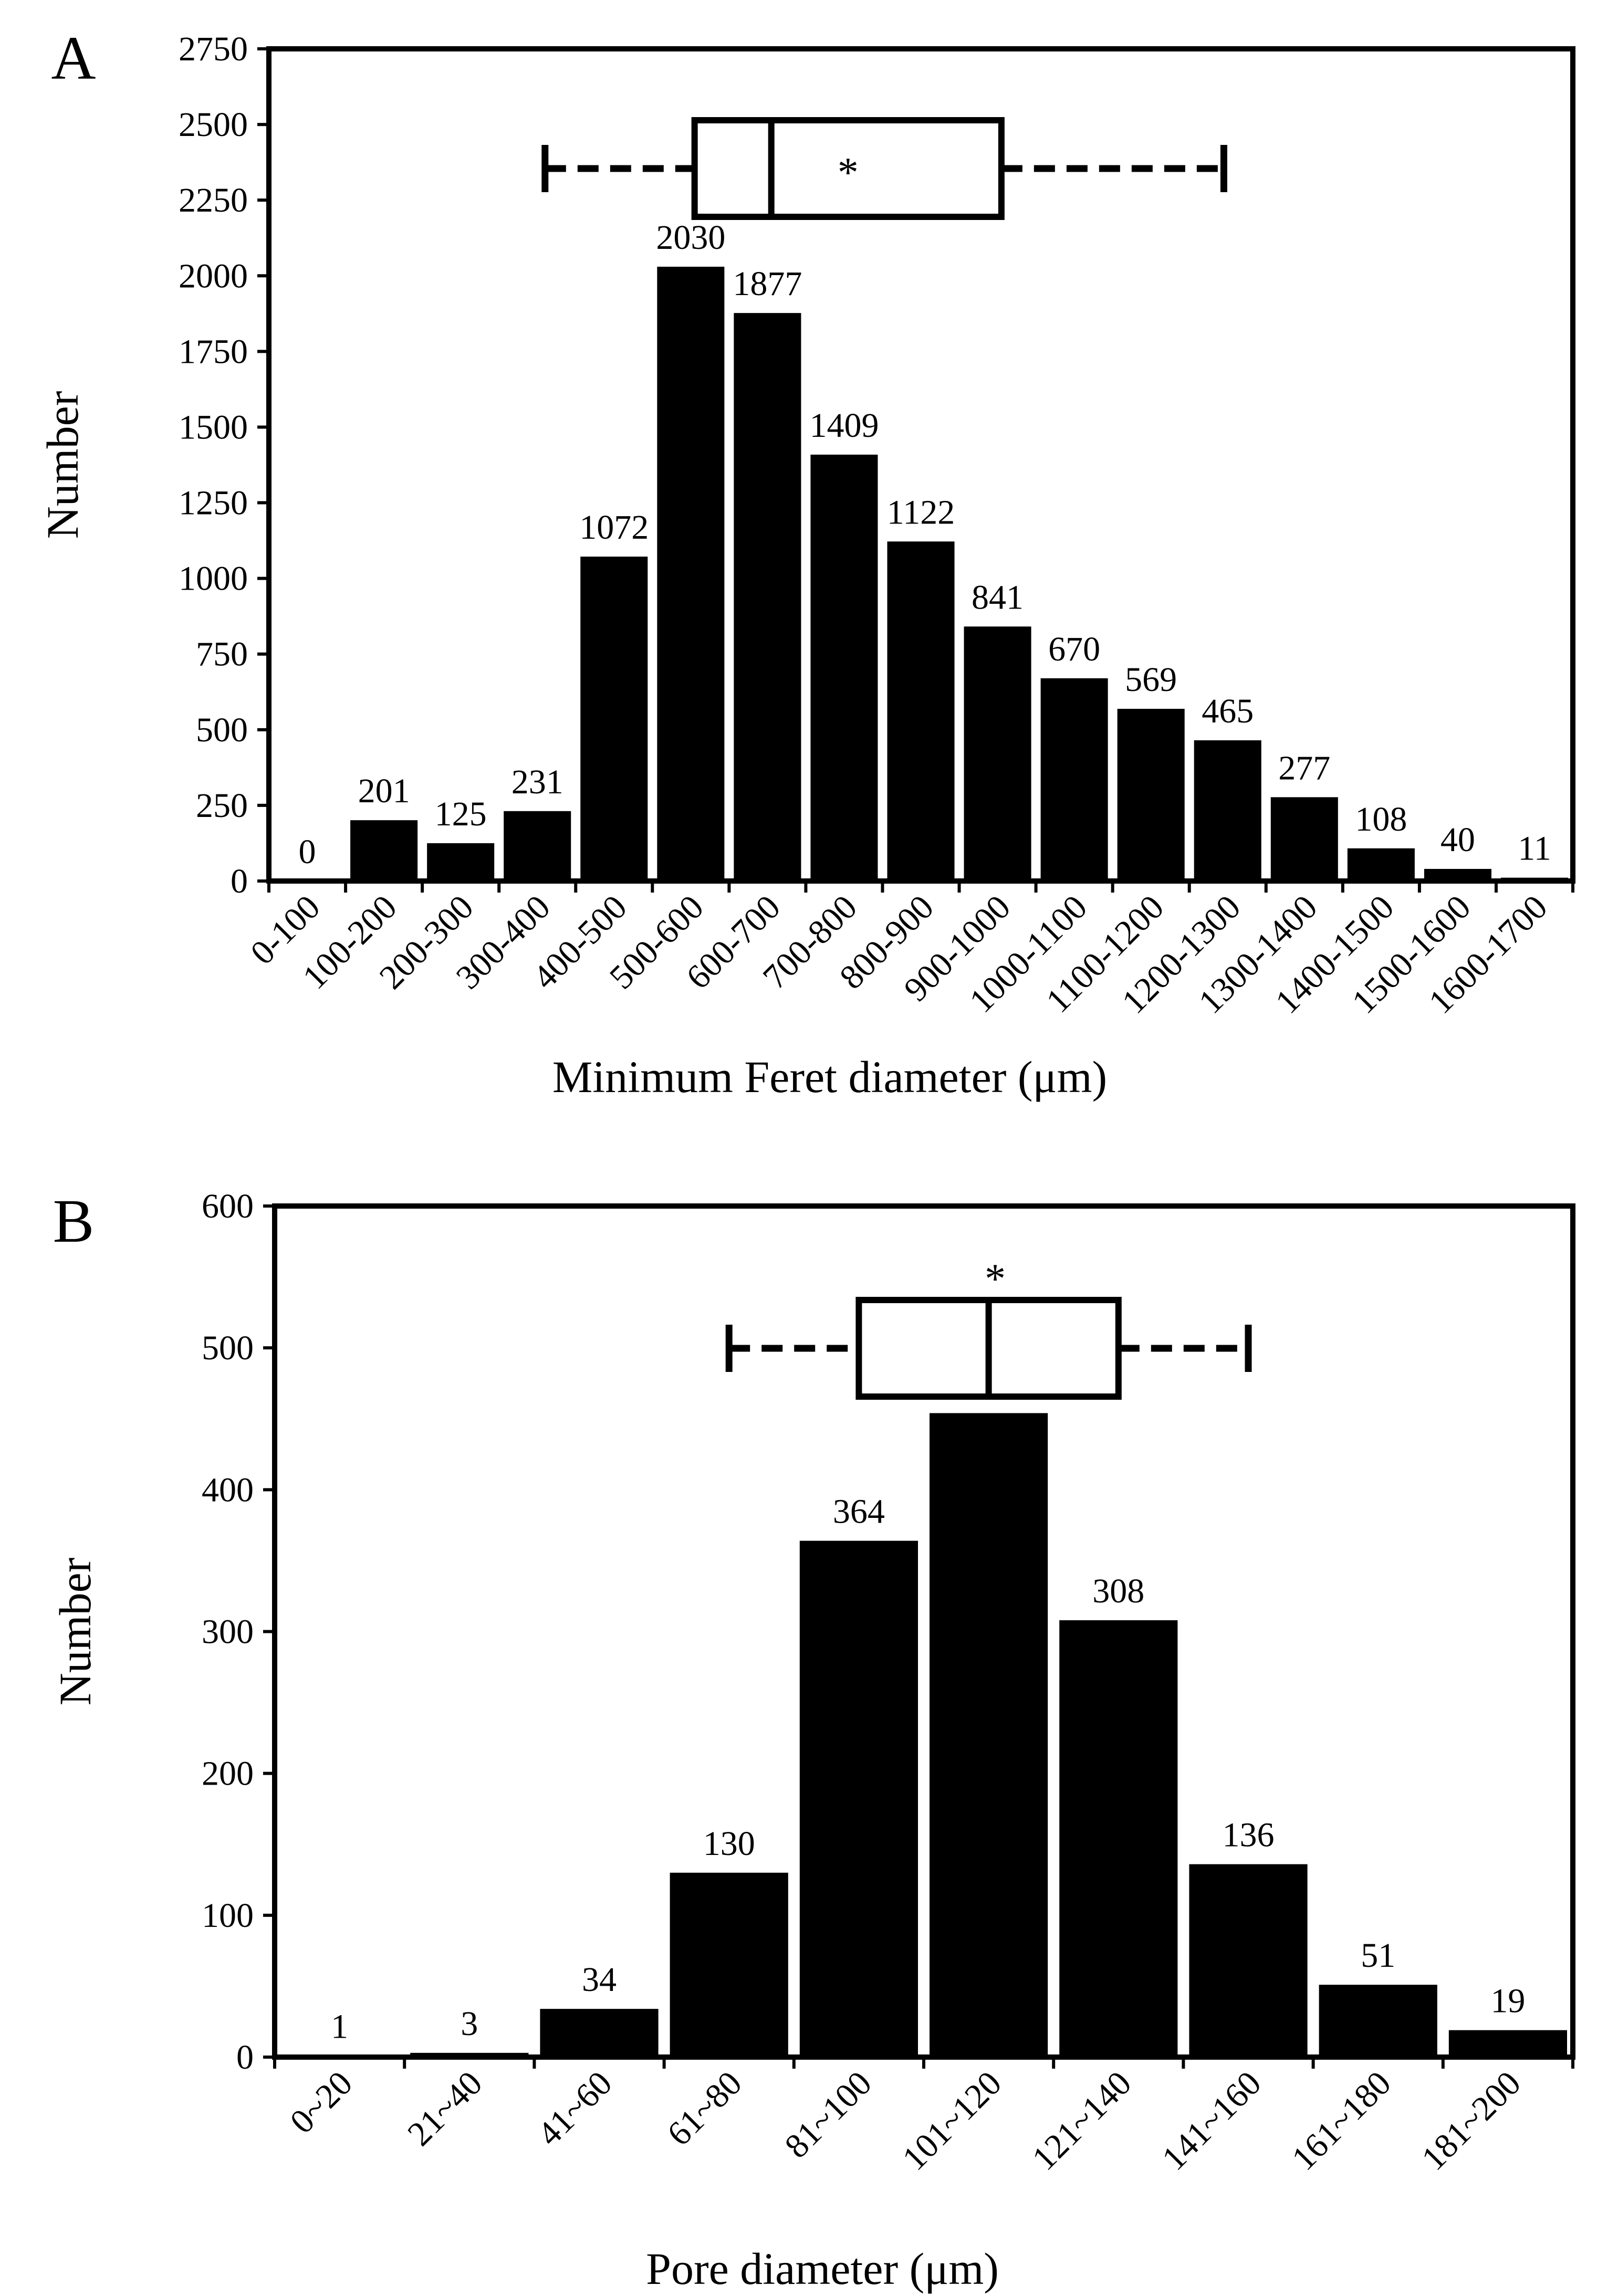 This screenshot has height=2296, width=1597. What do you see at coordinates (1074, 649) in the screenshot?
I see `data-label: 670` at bounding box center [1074, 649].